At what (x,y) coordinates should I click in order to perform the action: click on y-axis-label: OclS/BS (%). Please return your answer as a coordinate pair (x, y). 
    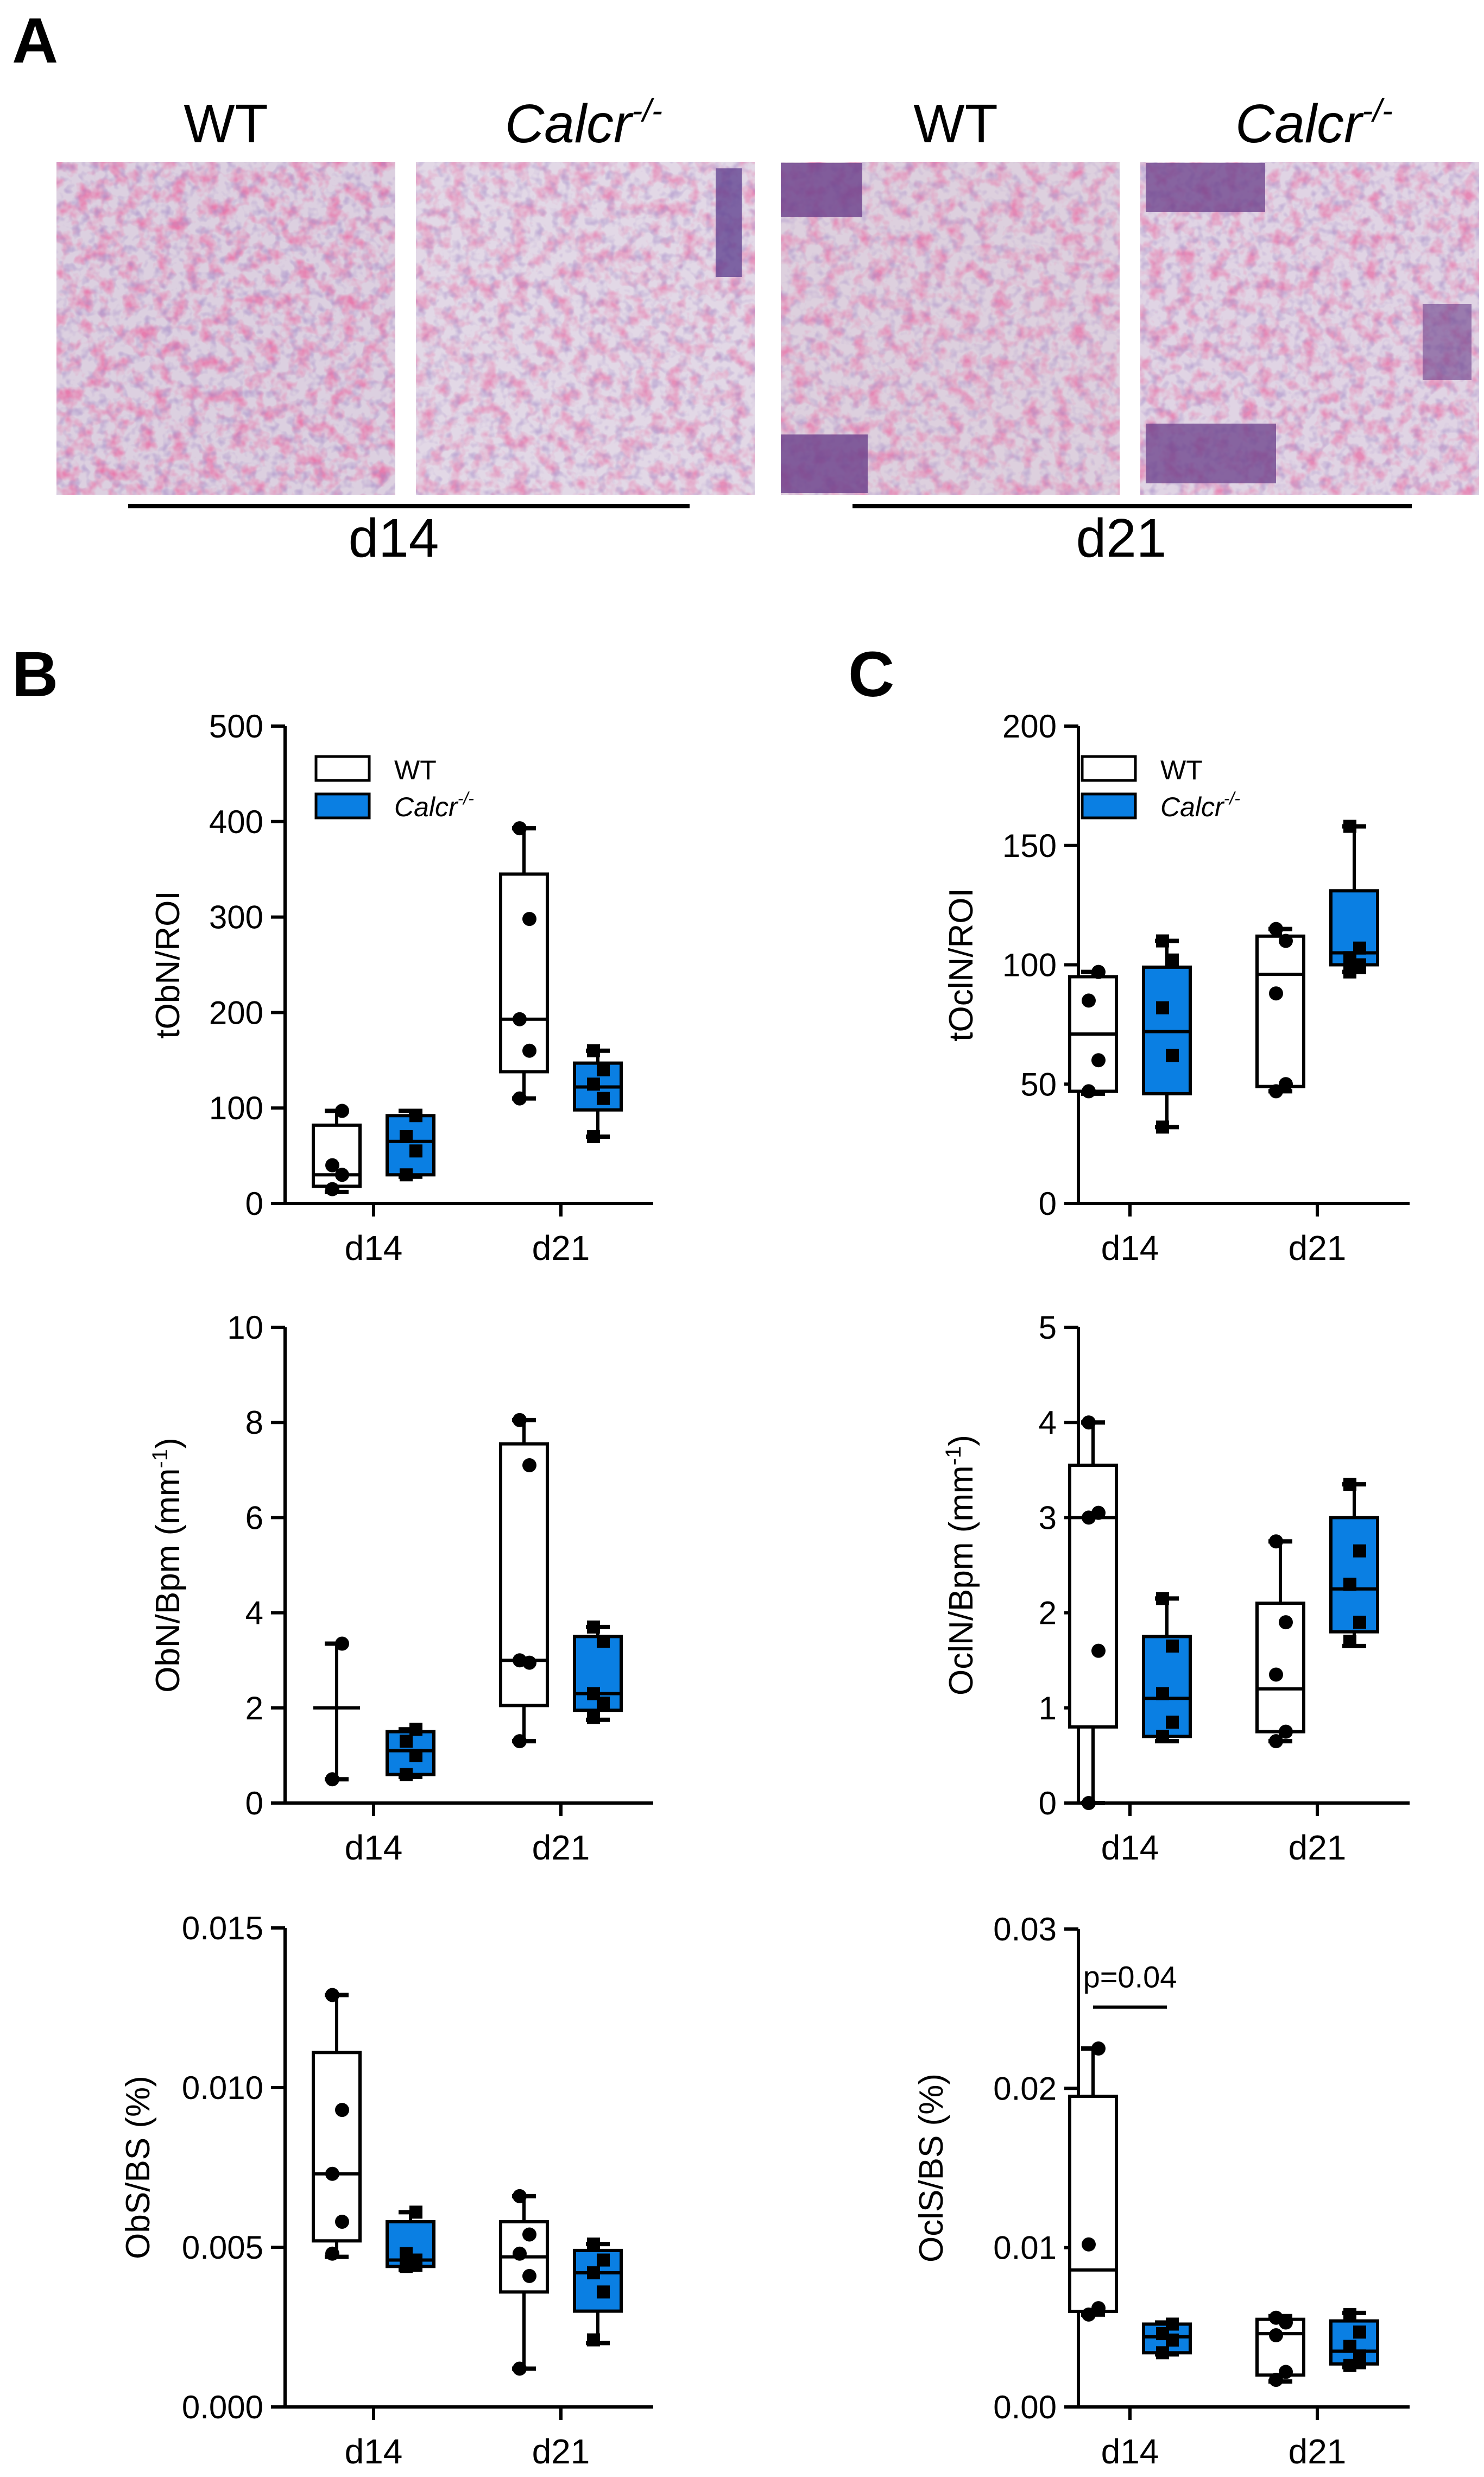
    Looking at the image, I should click on (931, 2168).